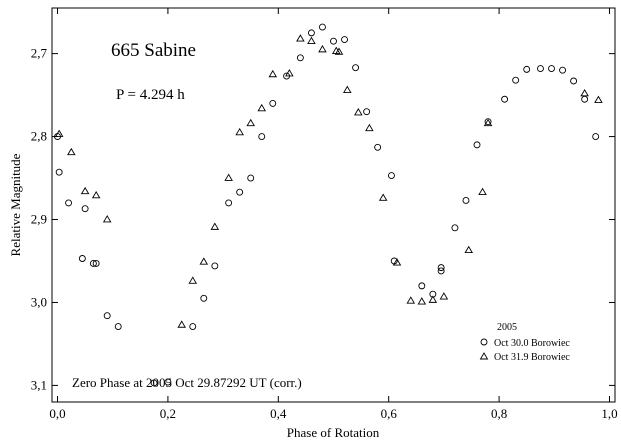 The image size is (621, 441). Describe the element at coordinates (333, 432) in the screenshot. I see `x-axis-title: Phase of Rotation` at that location.